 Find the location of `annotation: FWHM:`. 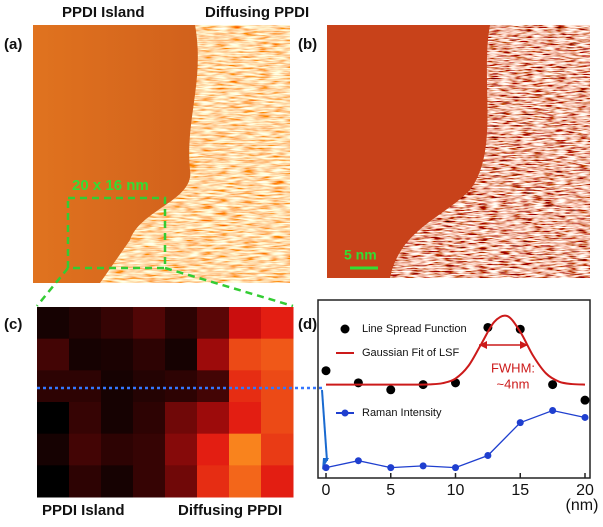

annotation: FWHM: is located at coordinates (513, 367).